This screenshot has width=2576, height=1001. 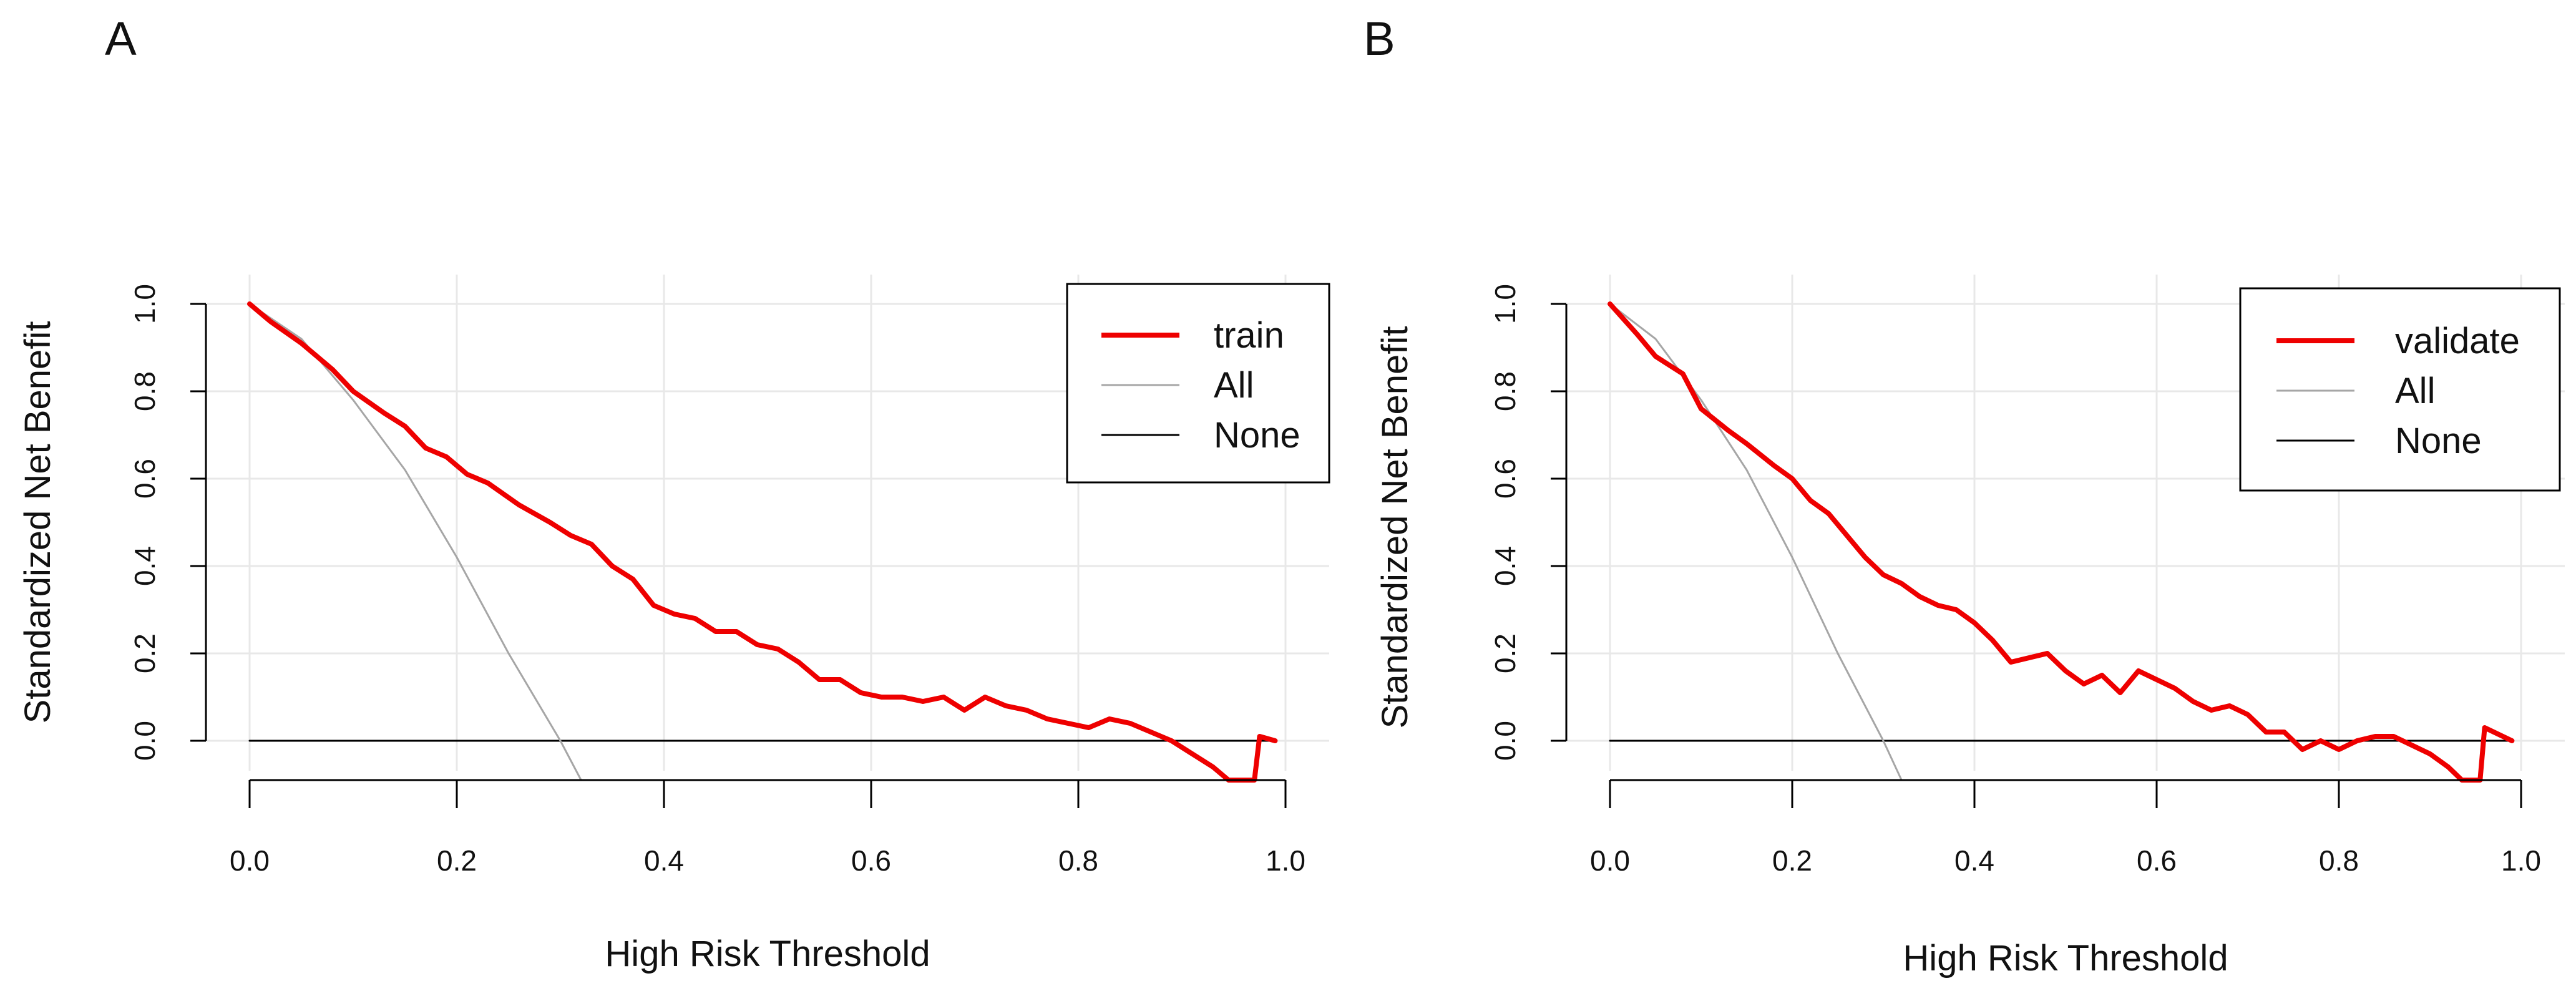 What do you see at coordinates (1505, 566) in the screenshot?
I see `panel-b-ytick-label: 0.4` at bounding box center [1505, 566].